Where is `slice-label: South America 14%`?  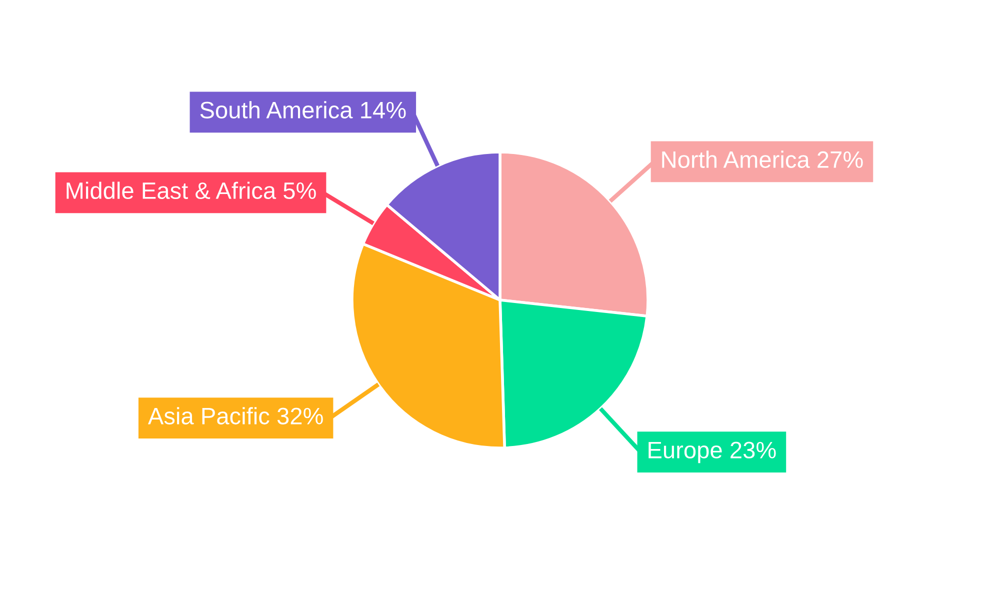
slice-label: South America 14% is located at coordinates (303, 109).